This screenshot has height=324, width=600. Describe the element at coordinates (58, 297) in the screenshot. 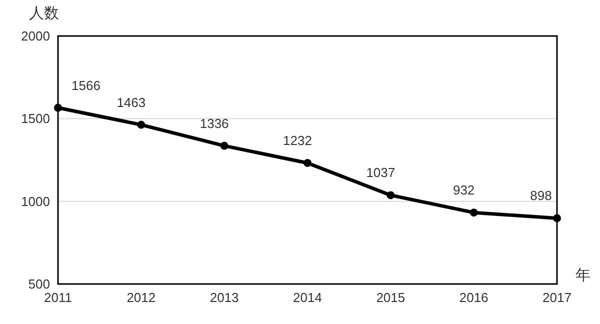

I see `x-tick-label: 2011` at that location.